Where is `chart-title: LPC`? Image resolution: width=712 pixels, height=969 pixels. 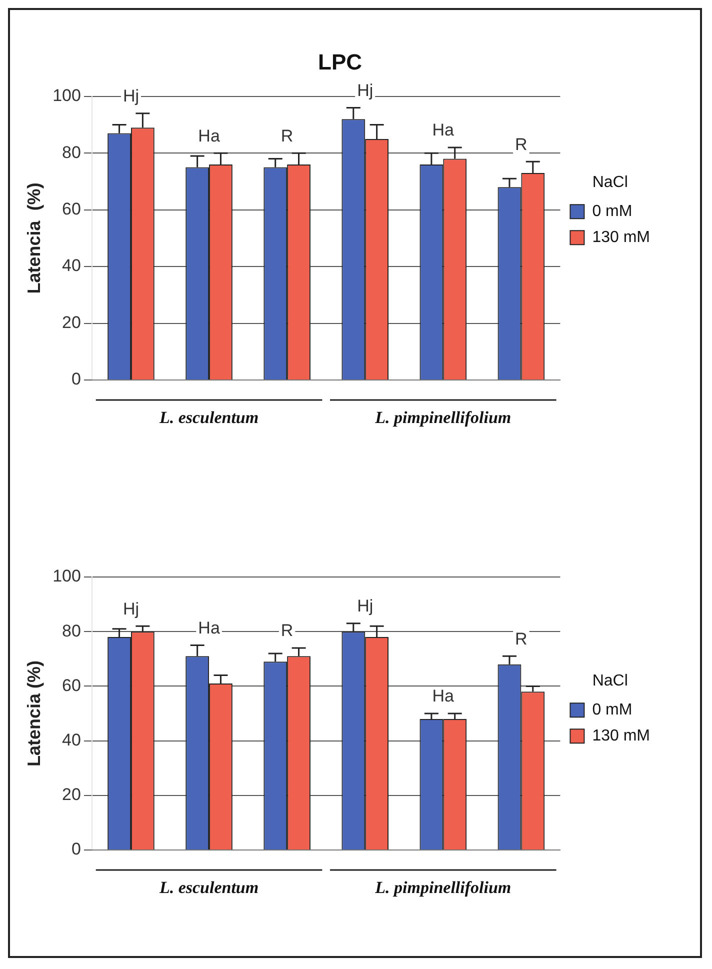
chart-title: LPC is located at coordinates (340, 61).